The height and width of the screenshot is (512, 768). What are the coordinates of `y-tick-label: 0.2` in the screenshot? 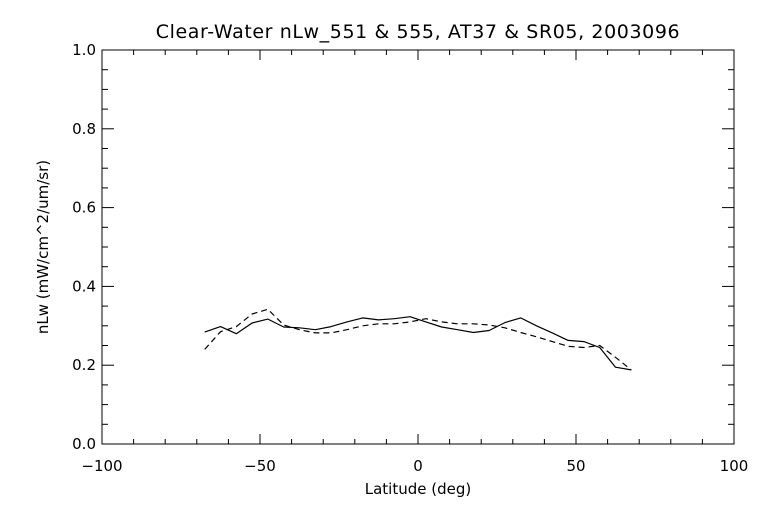 It's located at (84, 365).